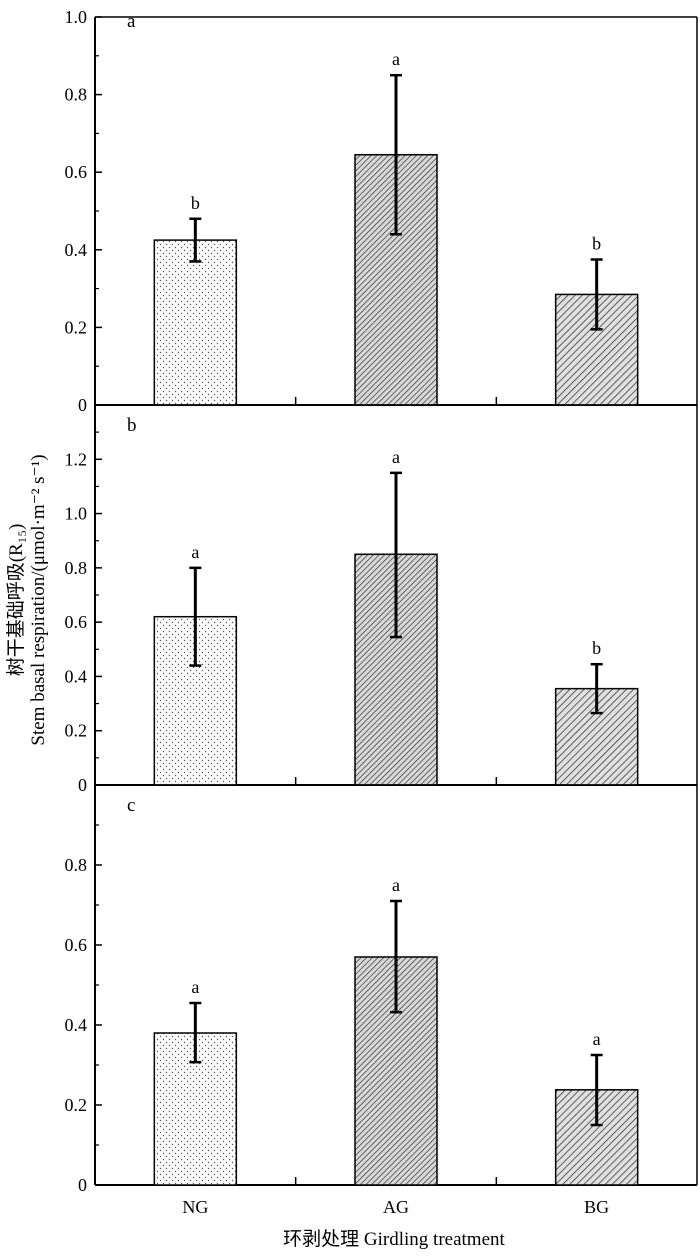  What do you see at coordinates (76, 945) in the screenshot?
I see `panel-c-y-tick-label: 0.6` at bounding box center [76, 945].